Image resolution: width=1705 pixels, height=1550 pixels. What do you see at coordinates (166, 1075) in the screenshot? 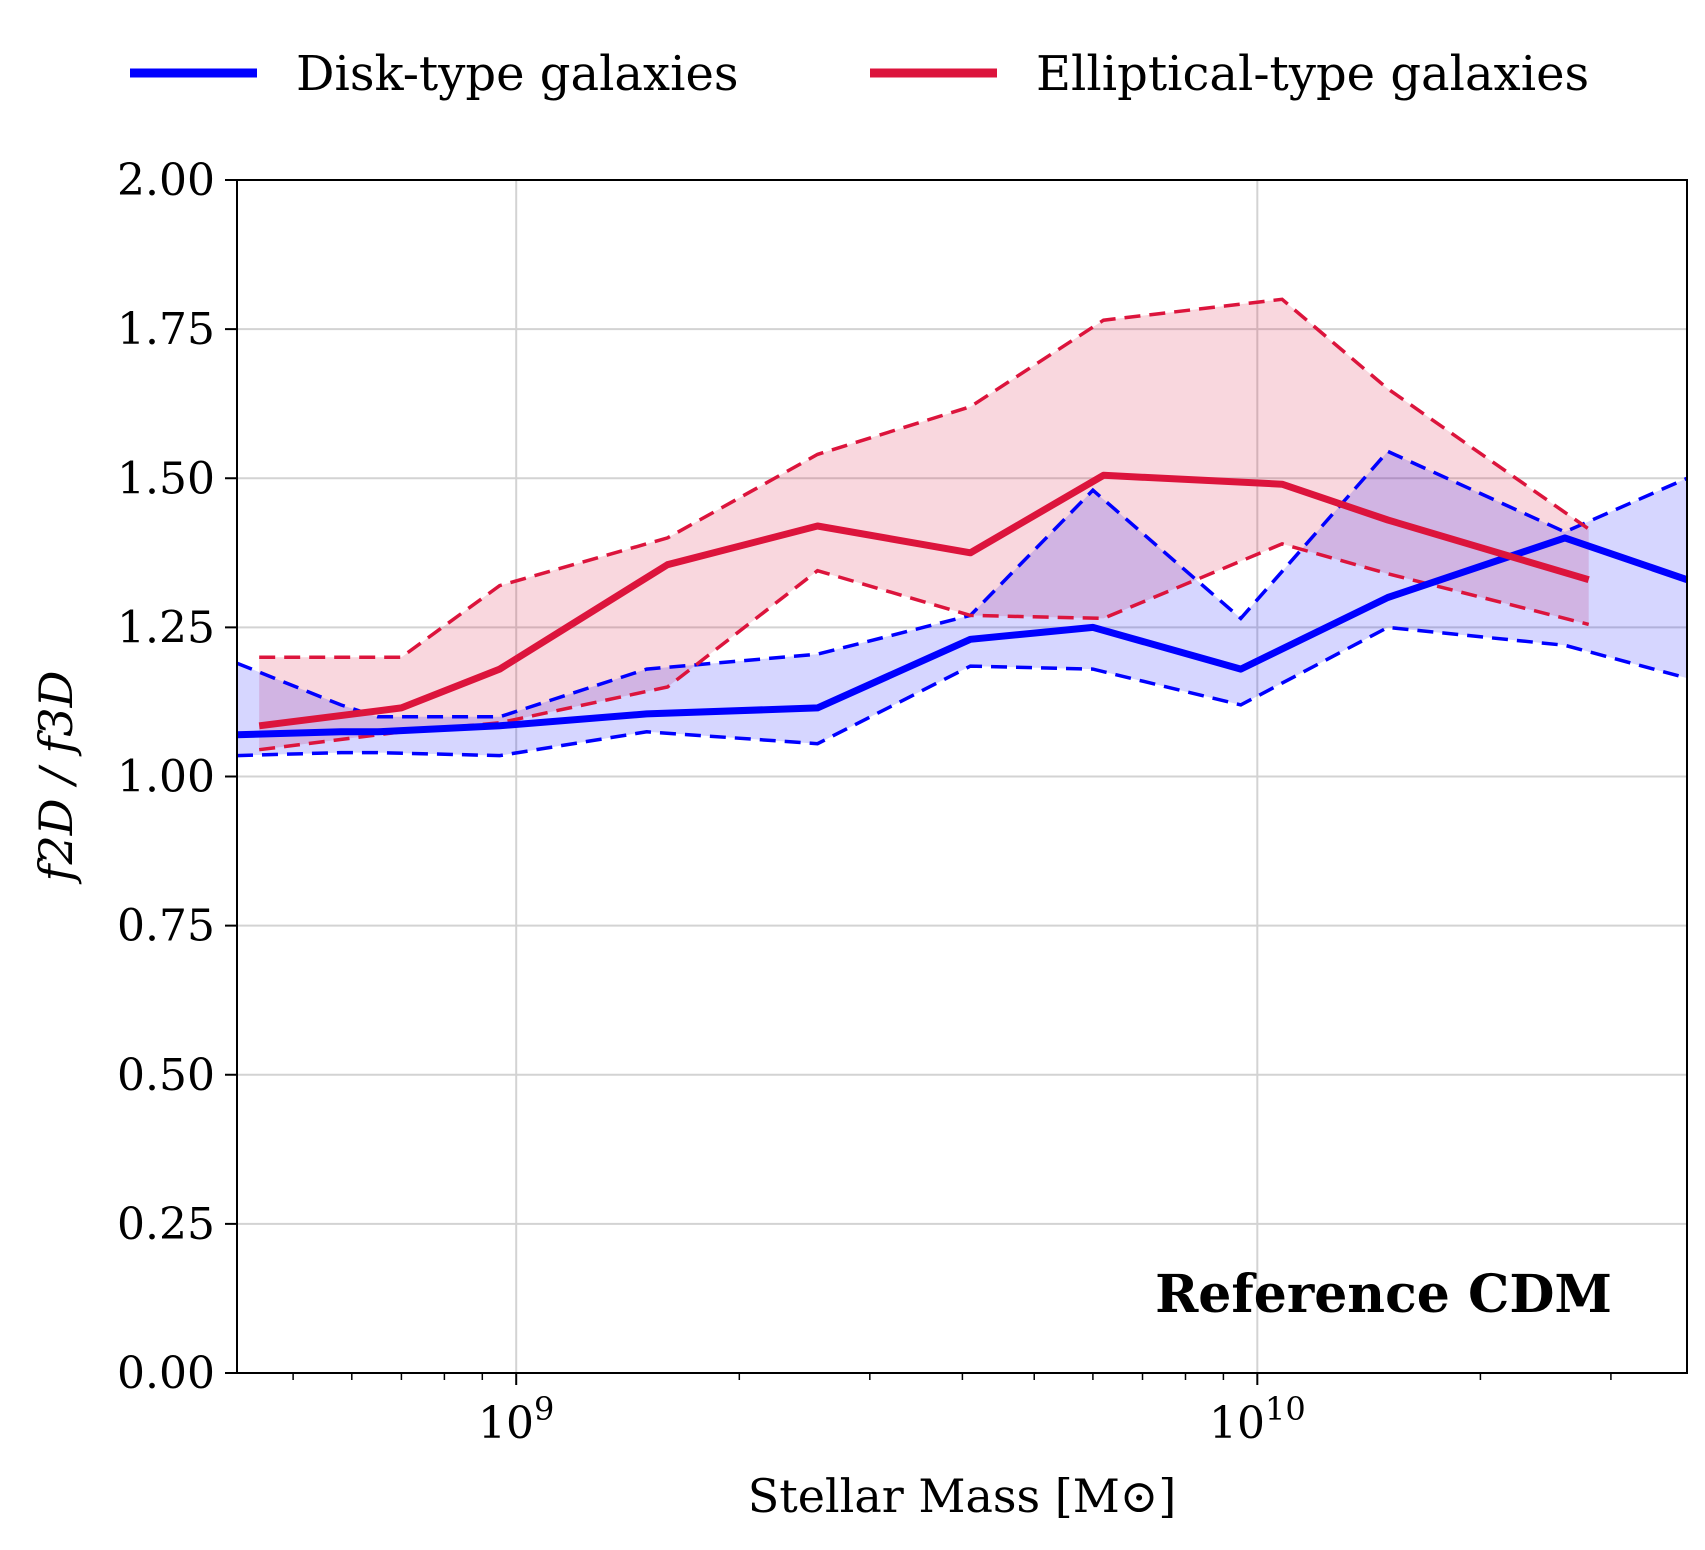
I see `y-tick-label: 0.50` at bounding box center [166, 1075].